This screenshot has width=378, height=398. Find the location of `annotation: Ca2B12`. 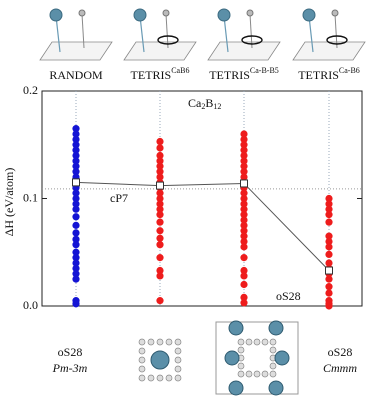

annotation: Ca2B12 is located at coordinates (204, 103).